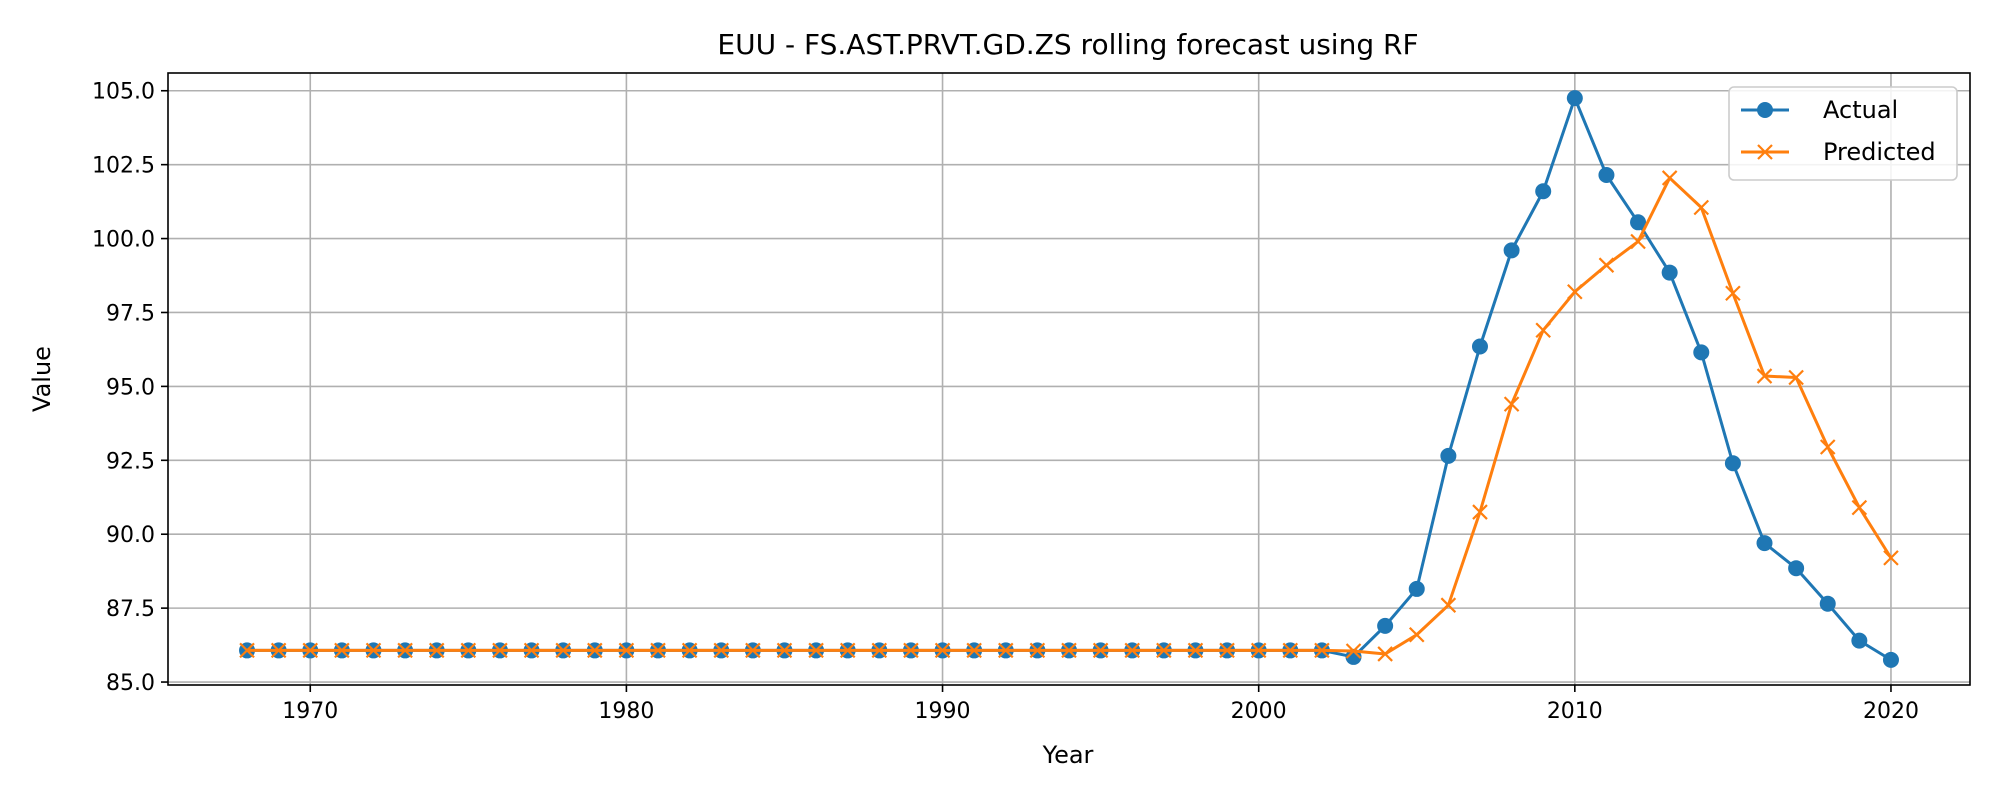  What do you see at coordinates (1259, 711) in the screenshot?
I see `x-tick-label: 2000` at bounding box center [1259, 711].